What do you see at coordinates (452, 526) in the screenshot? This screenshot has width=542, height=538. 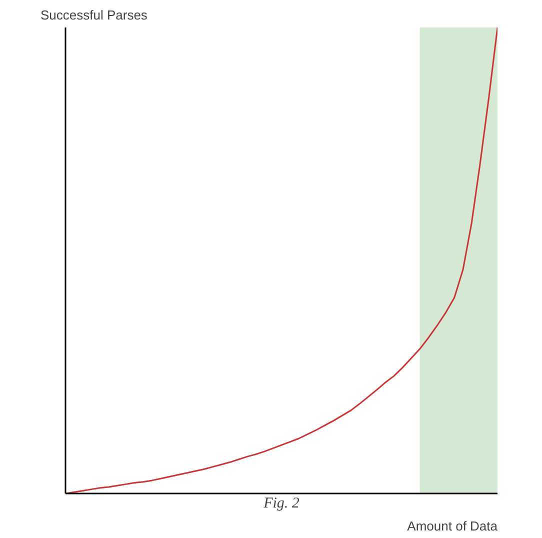 I see `x-axis-title: Amount of Data` at bounding box center [452, 526].